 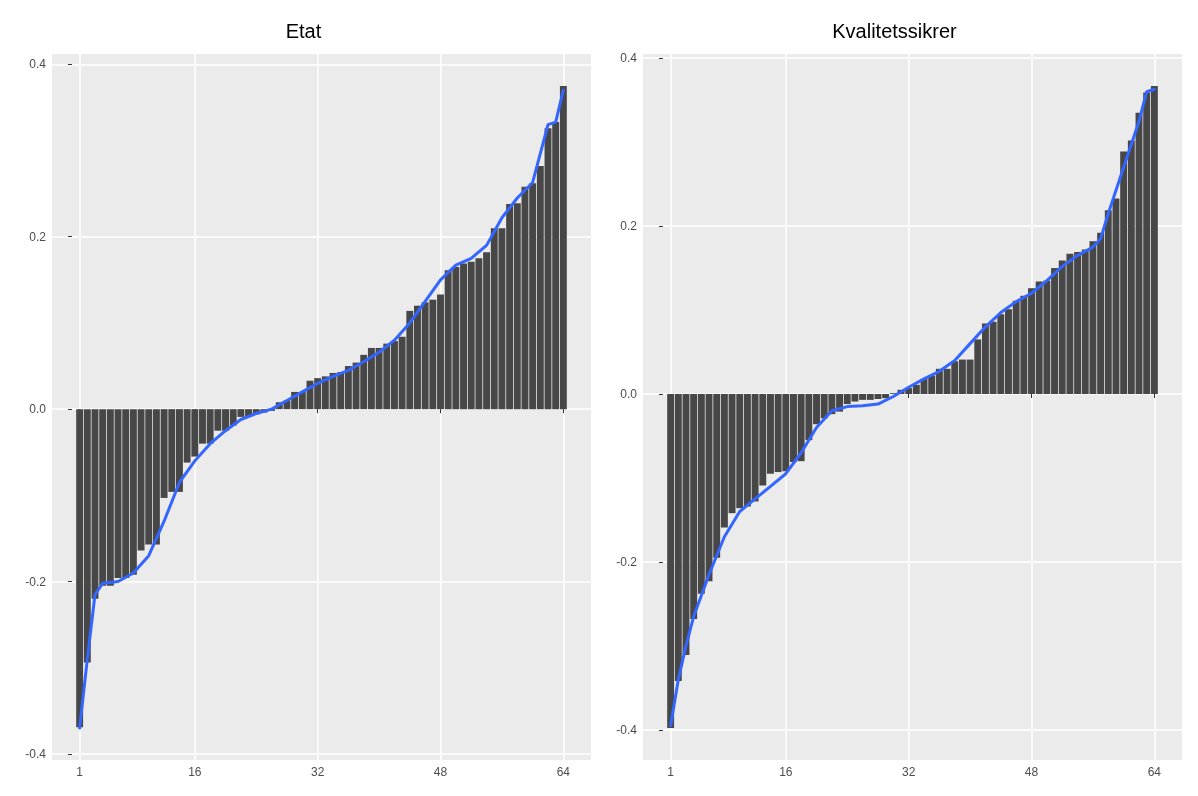 I want to click on chart-title: Etat, so click(x=303, y=31).